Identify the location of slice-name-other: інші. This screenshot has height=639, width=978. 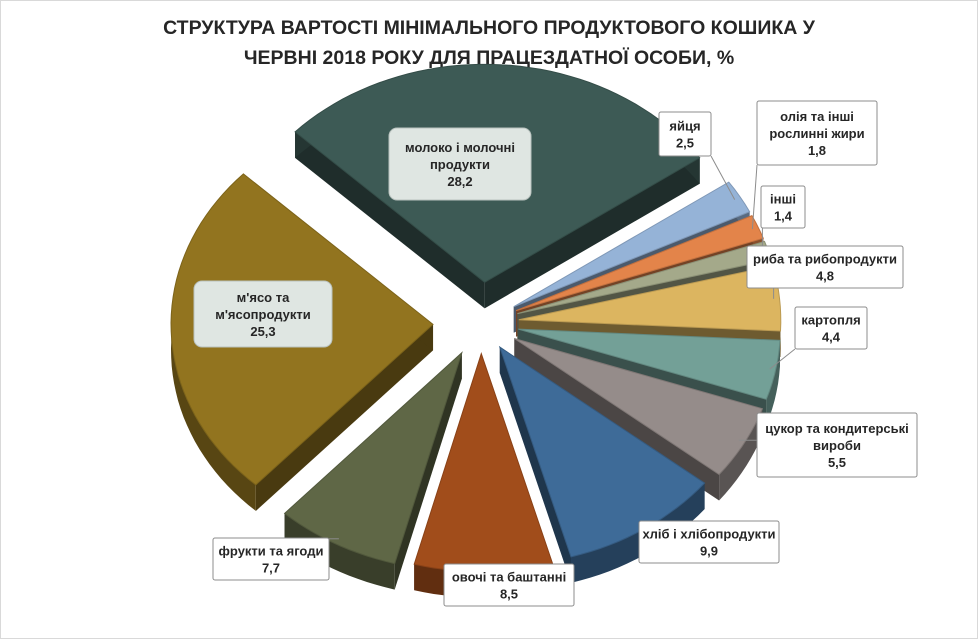
(783, 199).